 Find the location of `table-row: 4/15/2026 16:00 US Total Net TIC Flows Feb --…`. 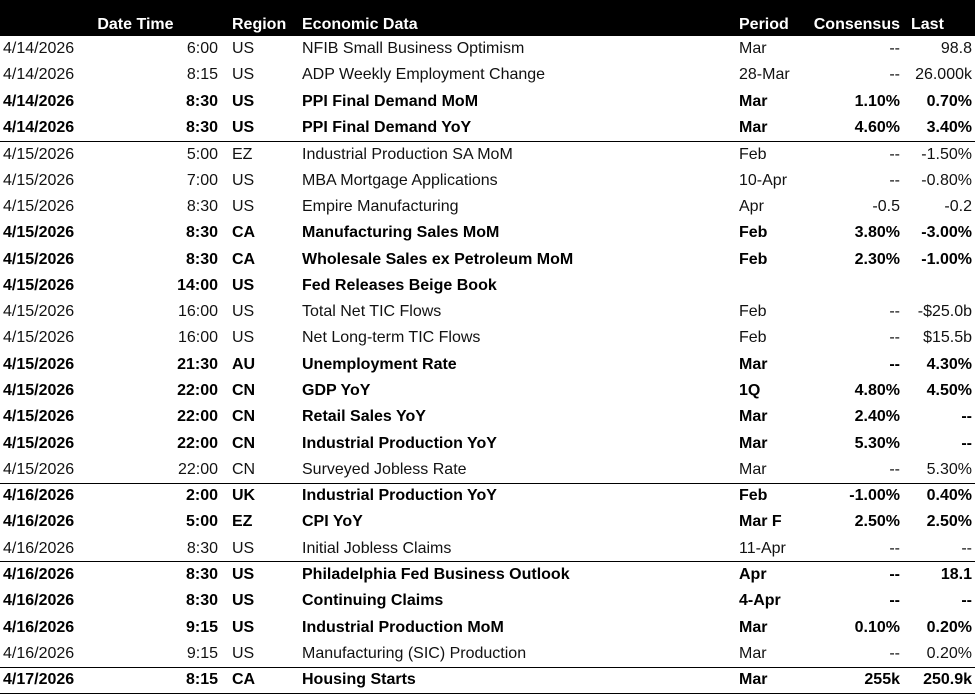

table-row: 4/15/2026 16:00 US Total Net TIC Flows Feb --… is located at coordinates (487, 312).